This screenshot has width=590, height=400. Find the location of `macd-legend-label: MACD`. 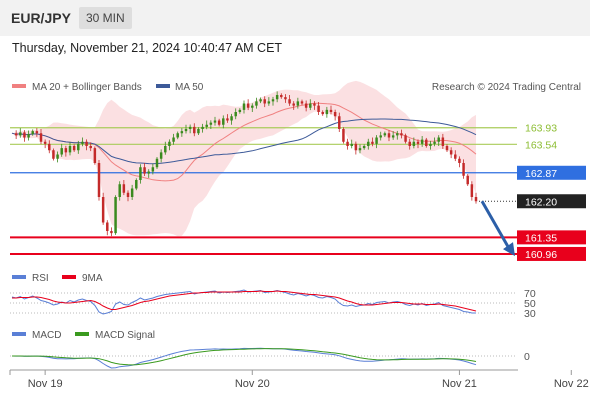

macd-legend-label: MACD is located at coordinates (46, 335).